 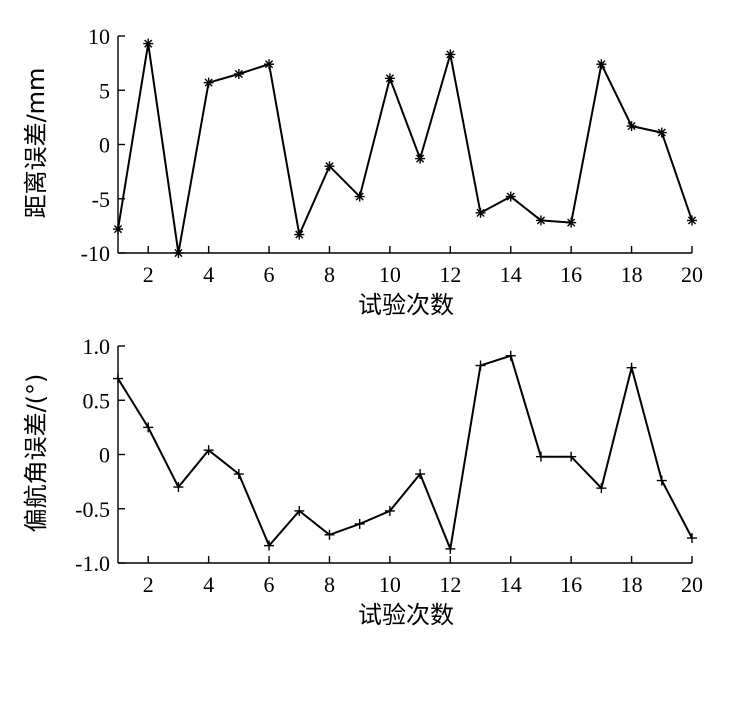 What do you see at coordinates (571, 584) in the screenshot?
I see `chart-1-x-tick-label: 16` at bounding box center [571, 584].